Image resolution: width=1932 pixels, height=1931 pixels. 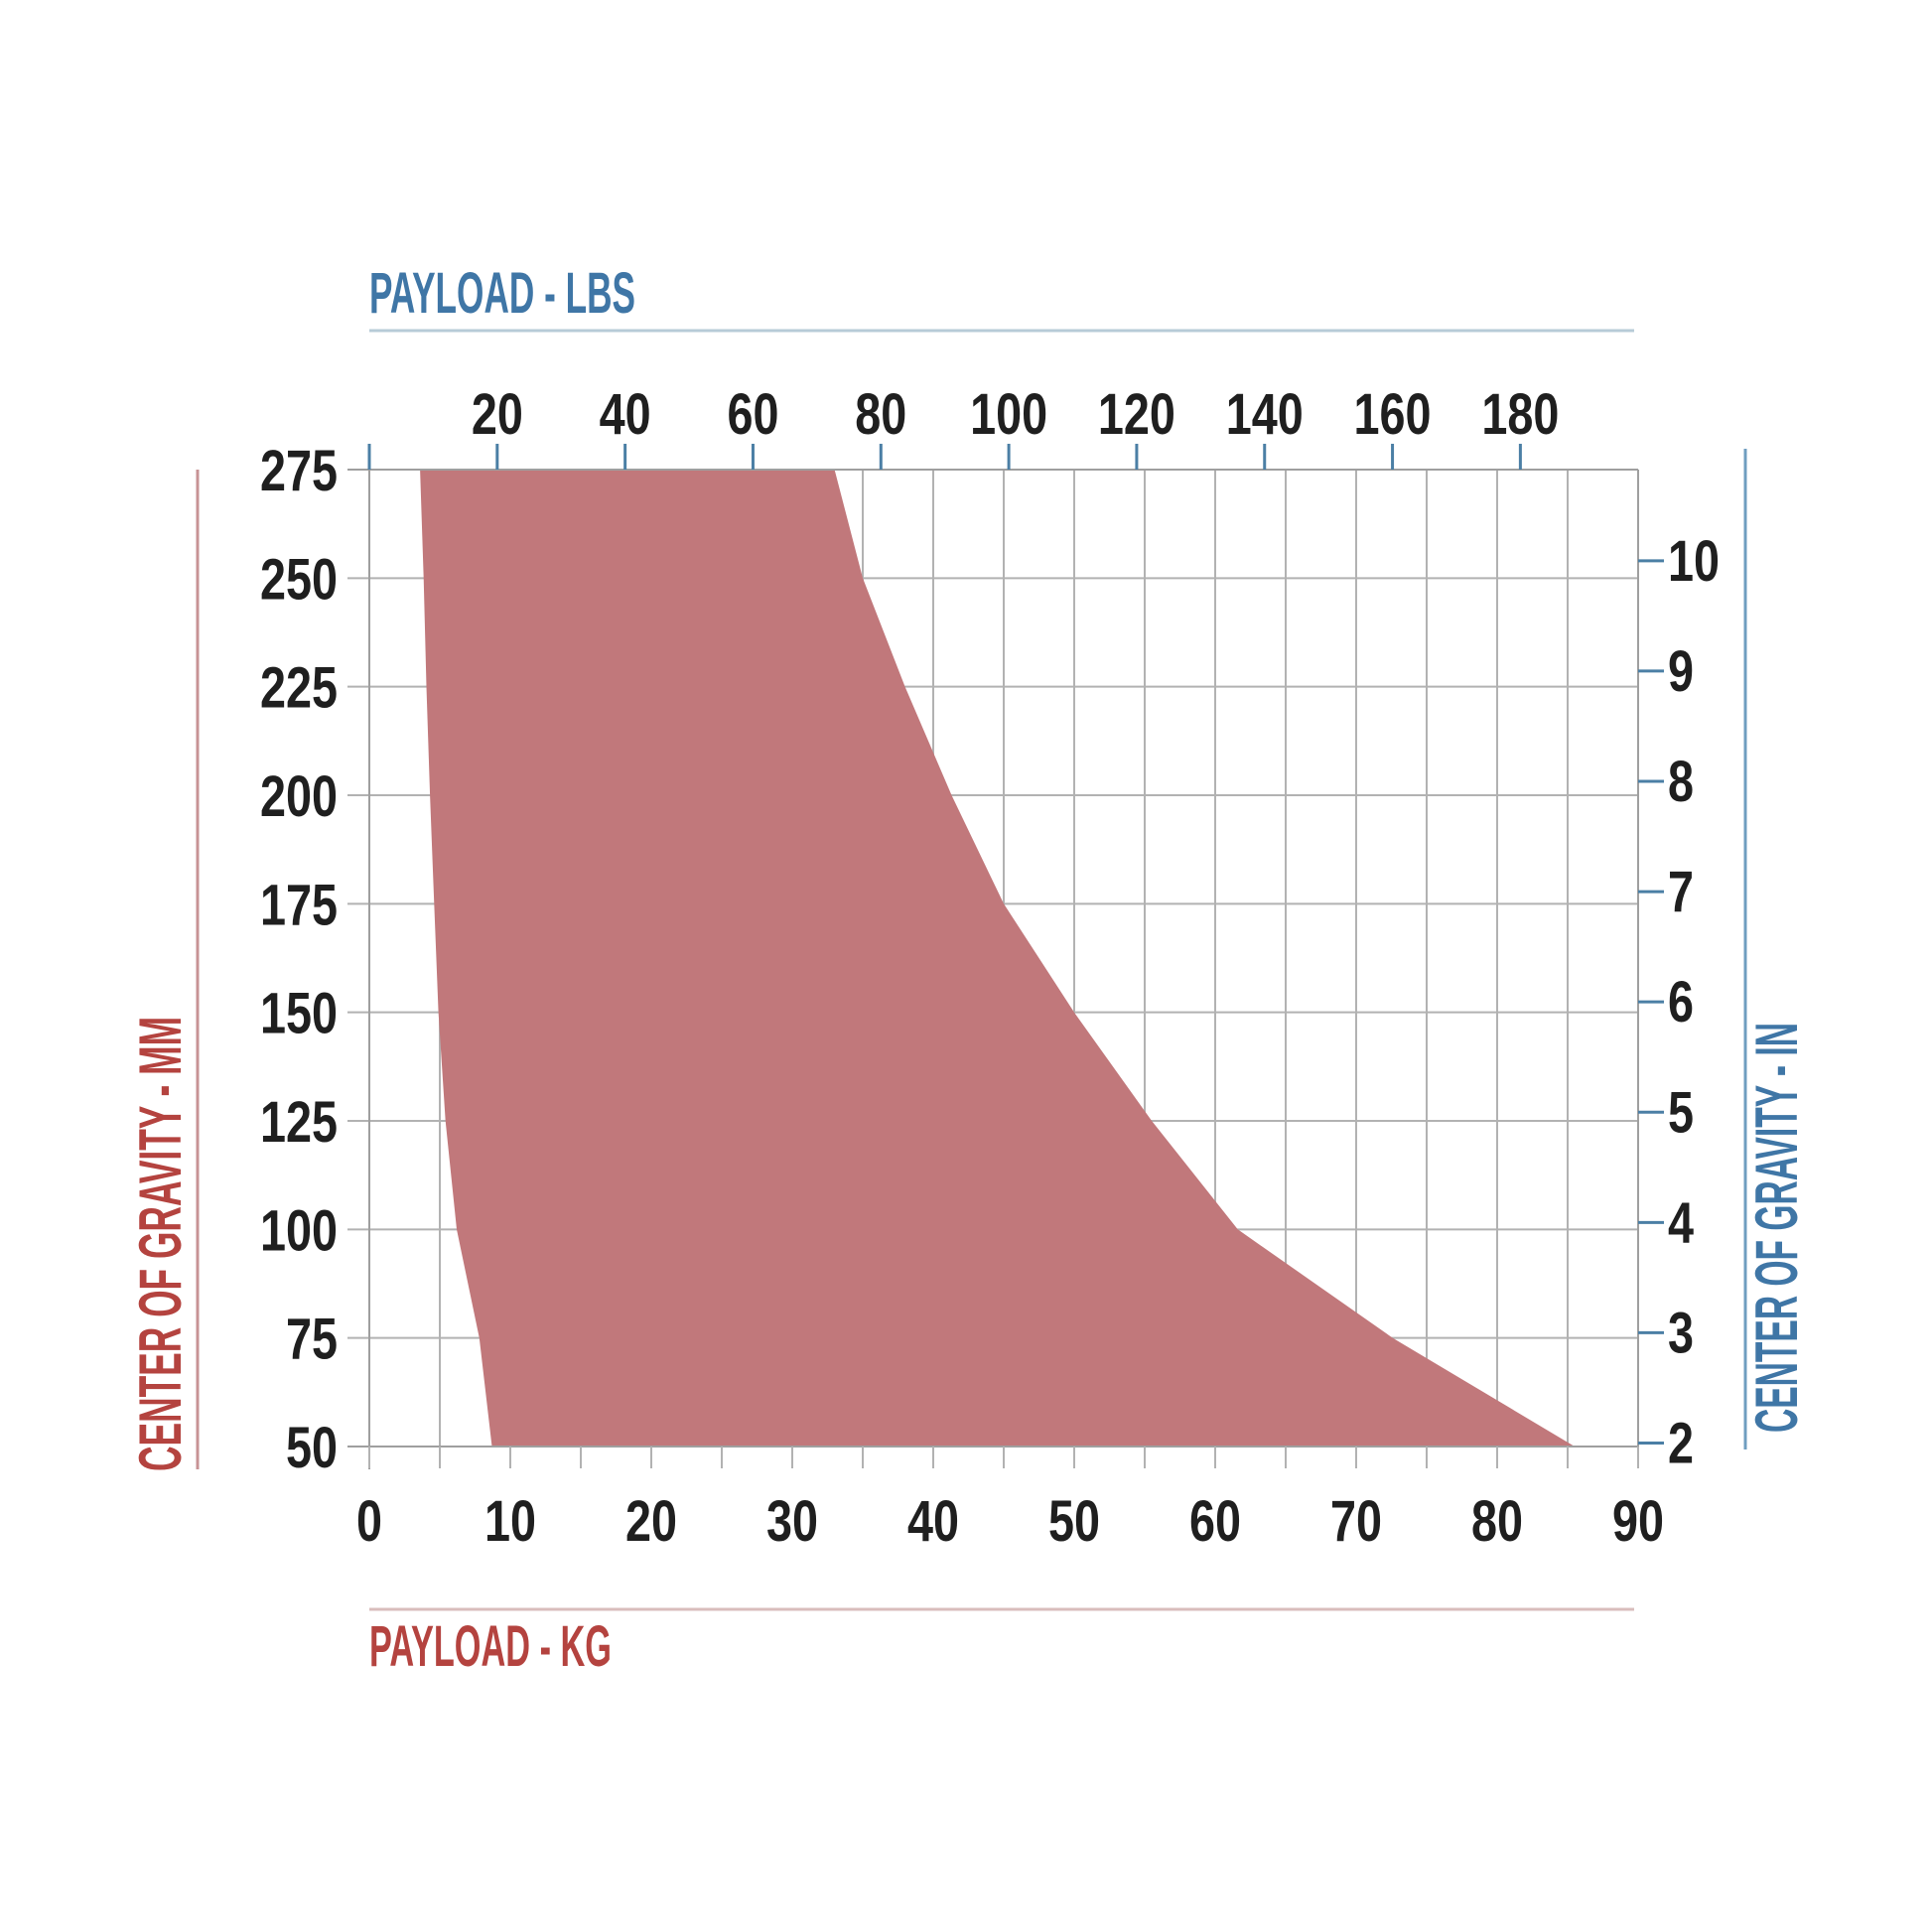 What do you see at coordinates (1681, 1222) in the screenshot?
I see `in-tick-label: 4` at bounding box center [1681, 1222].